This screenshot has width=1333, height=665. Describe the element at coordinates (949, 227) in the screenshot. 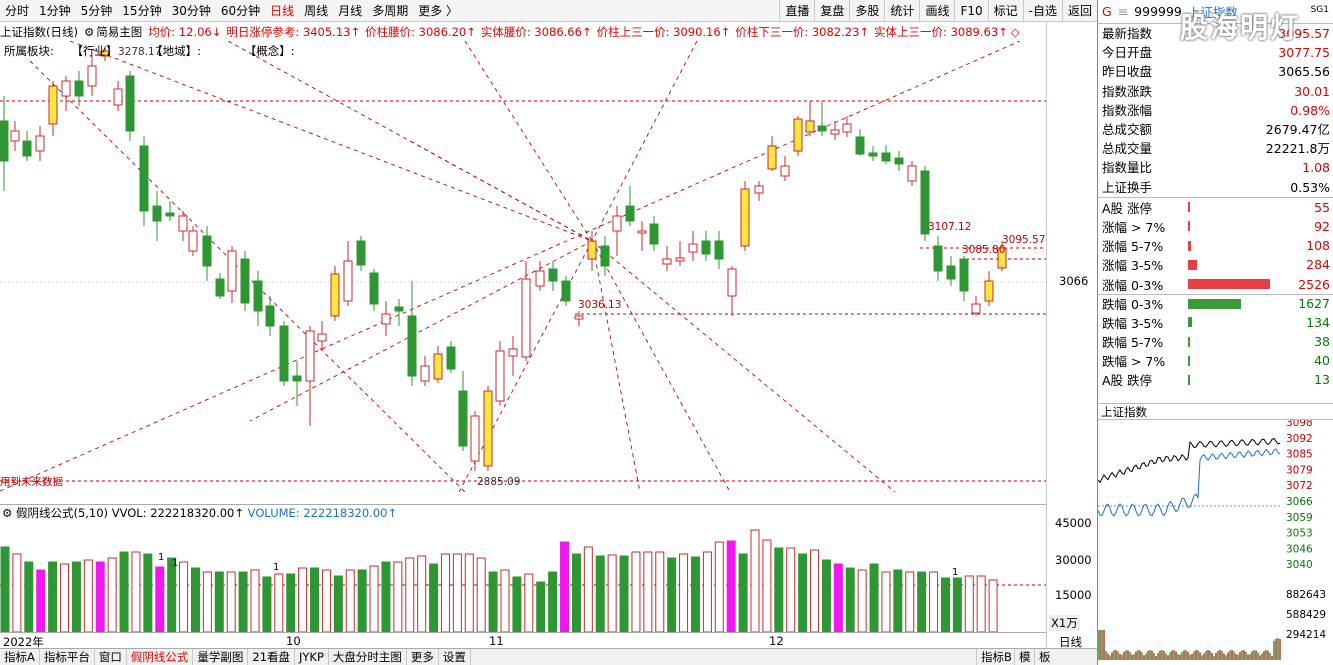

I see `label-3107: 3107.12` at that location.